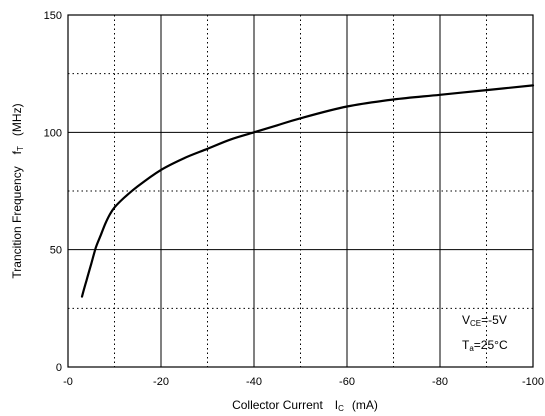 The image size is (545, 416). I want to click on y-tick-label: 0, so click(59, 368).